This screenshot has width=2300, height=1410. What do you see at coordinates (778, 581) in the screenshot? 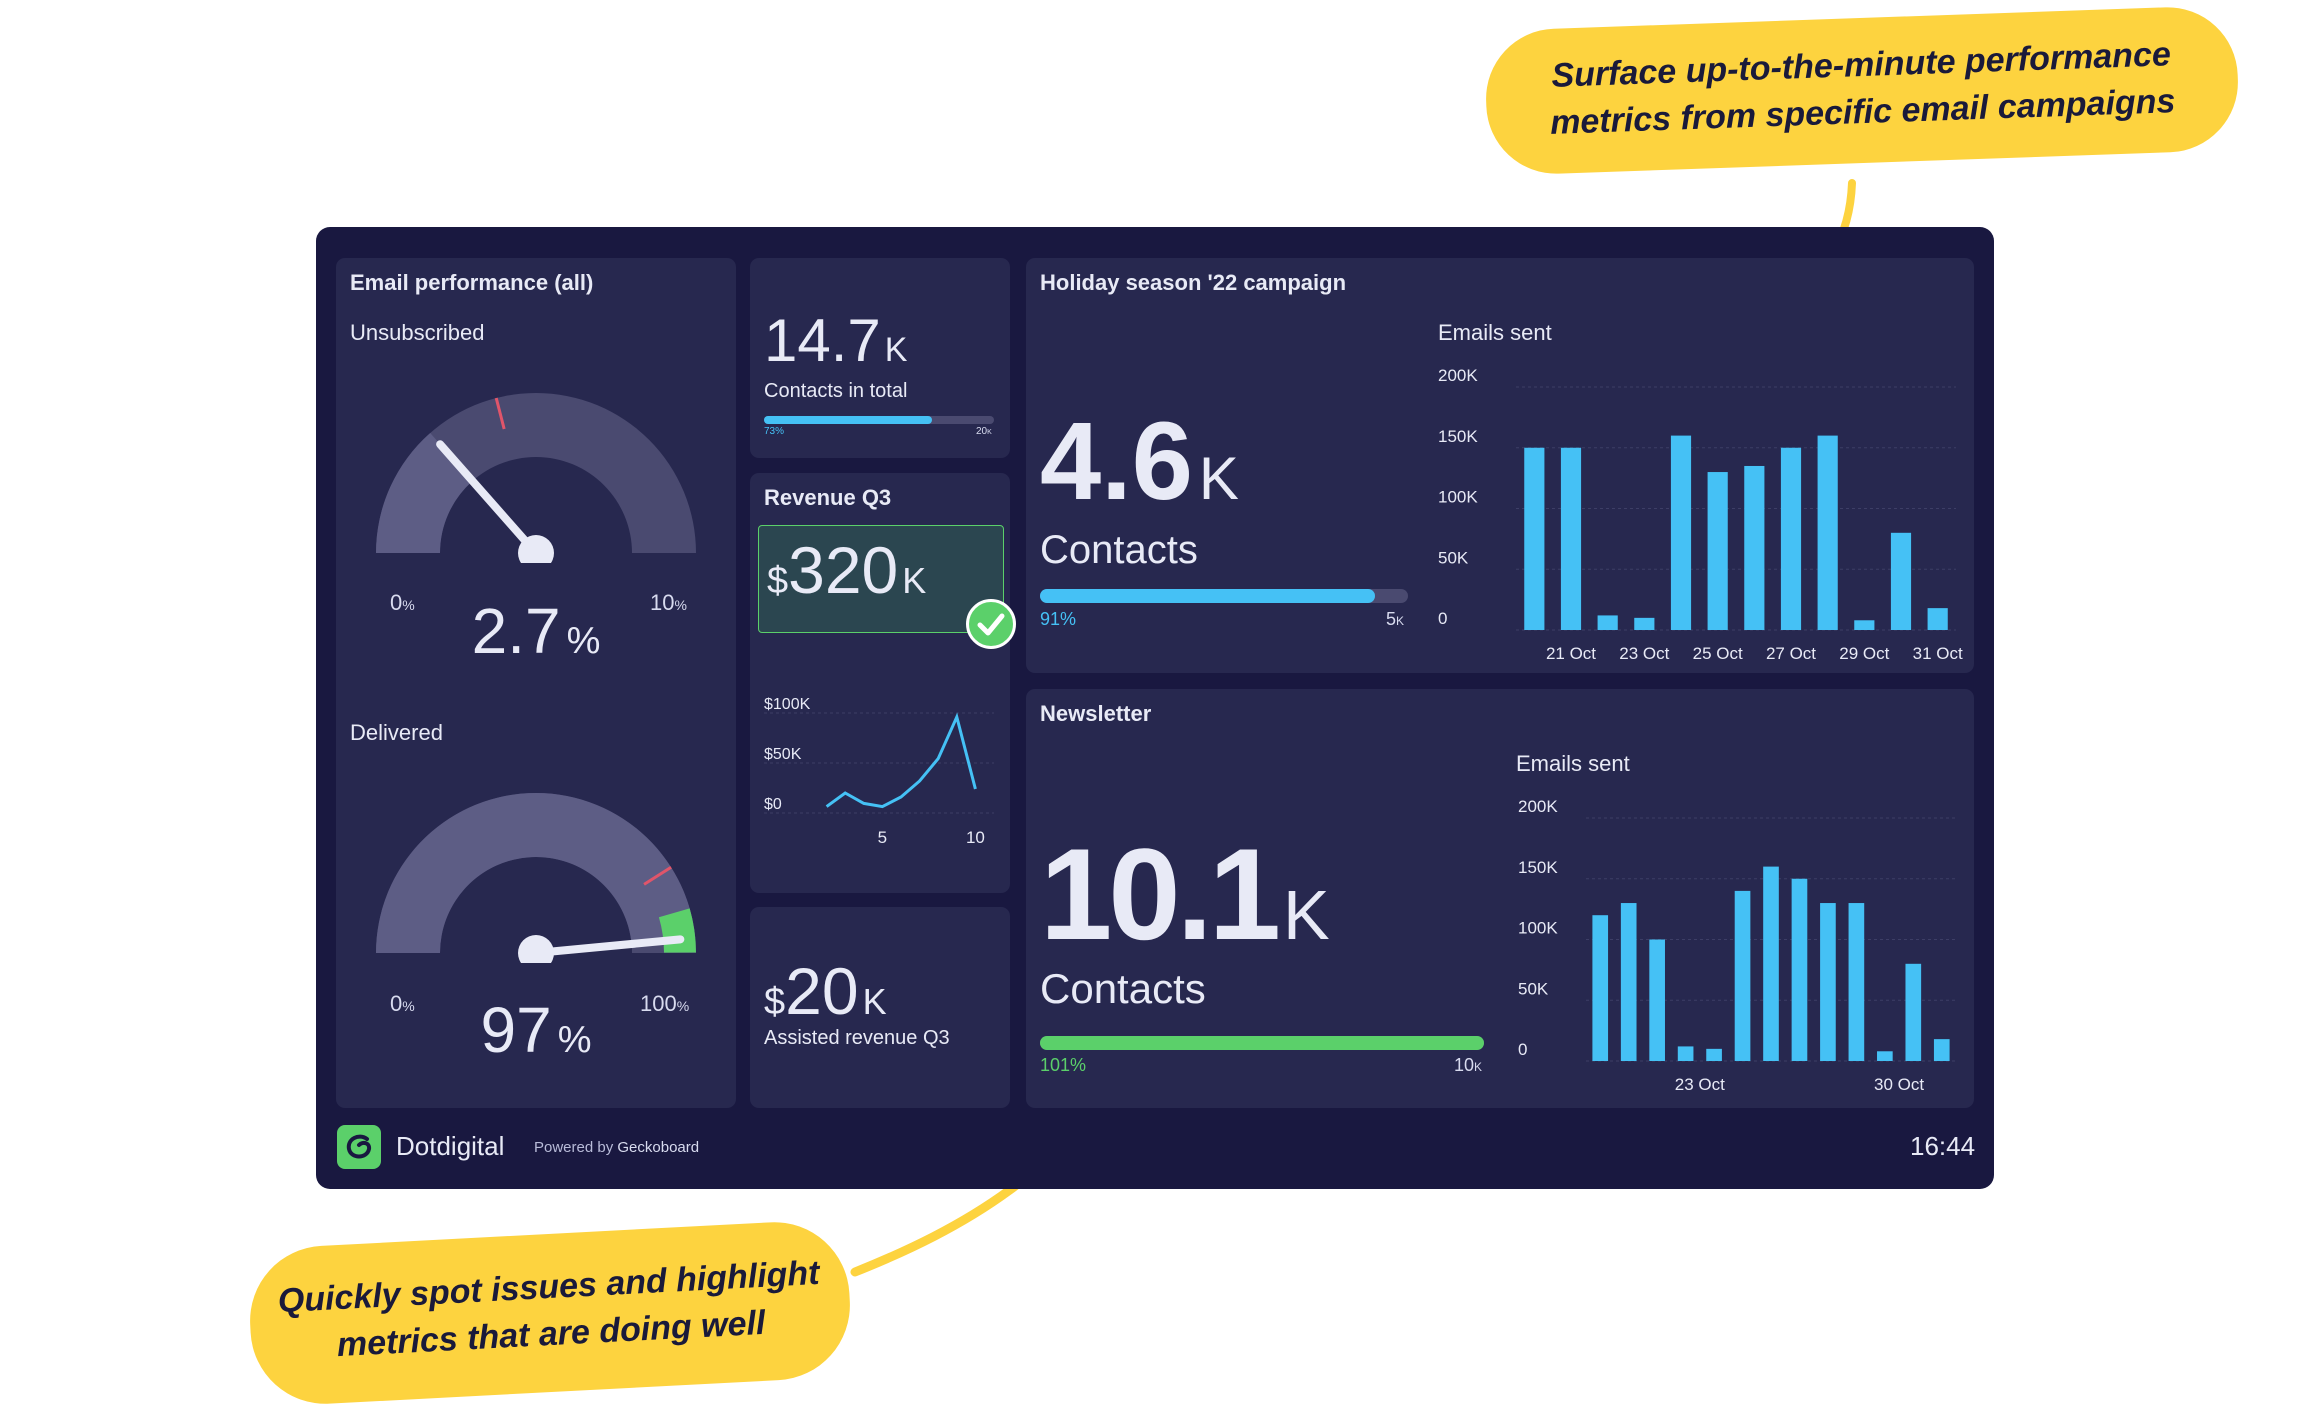
I see `revenue-currency: $` at bounding box center [778, 581].